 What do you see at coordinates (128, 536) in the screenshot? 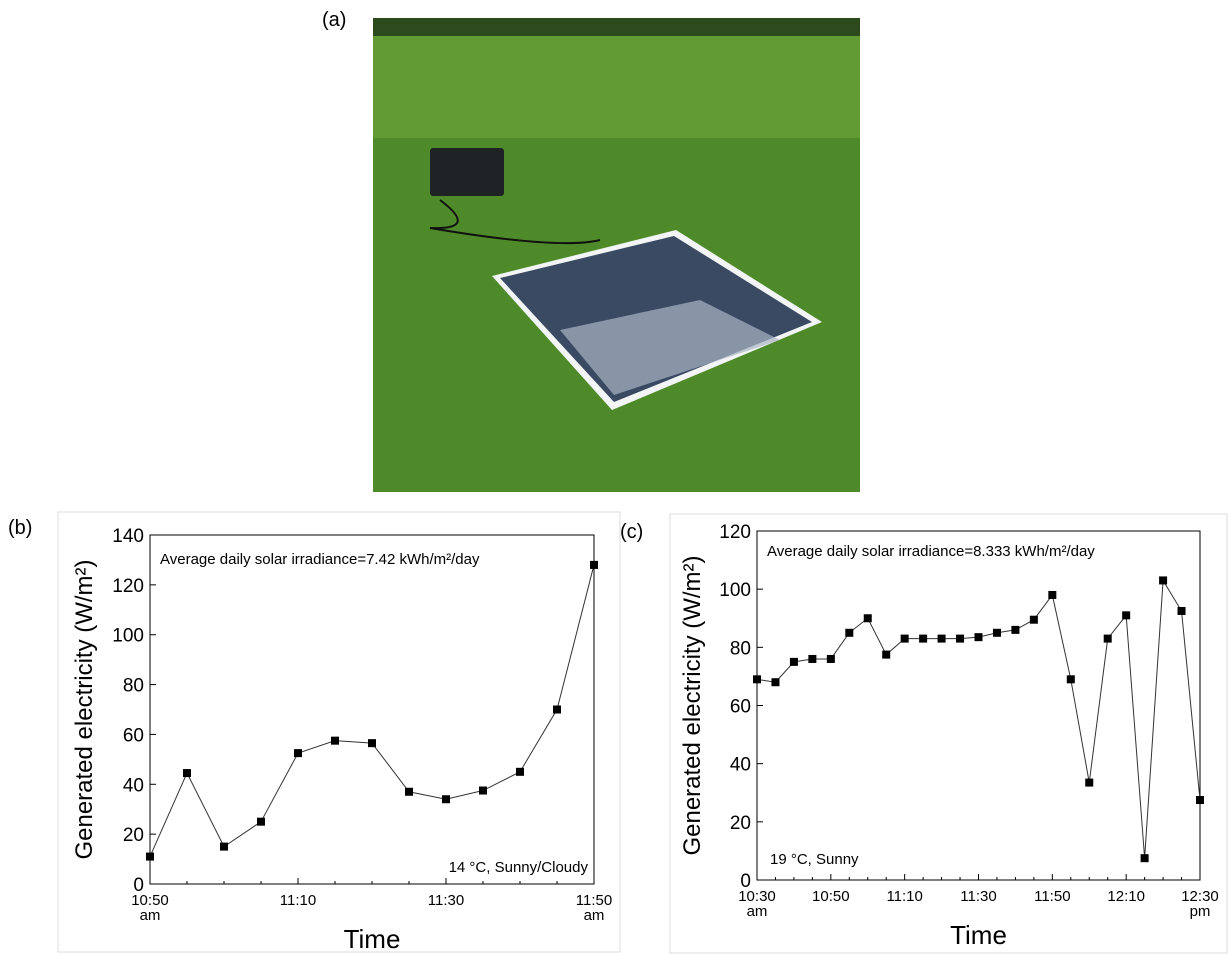
I see `y-tick-label: 140` at bounding box center [128, 536].